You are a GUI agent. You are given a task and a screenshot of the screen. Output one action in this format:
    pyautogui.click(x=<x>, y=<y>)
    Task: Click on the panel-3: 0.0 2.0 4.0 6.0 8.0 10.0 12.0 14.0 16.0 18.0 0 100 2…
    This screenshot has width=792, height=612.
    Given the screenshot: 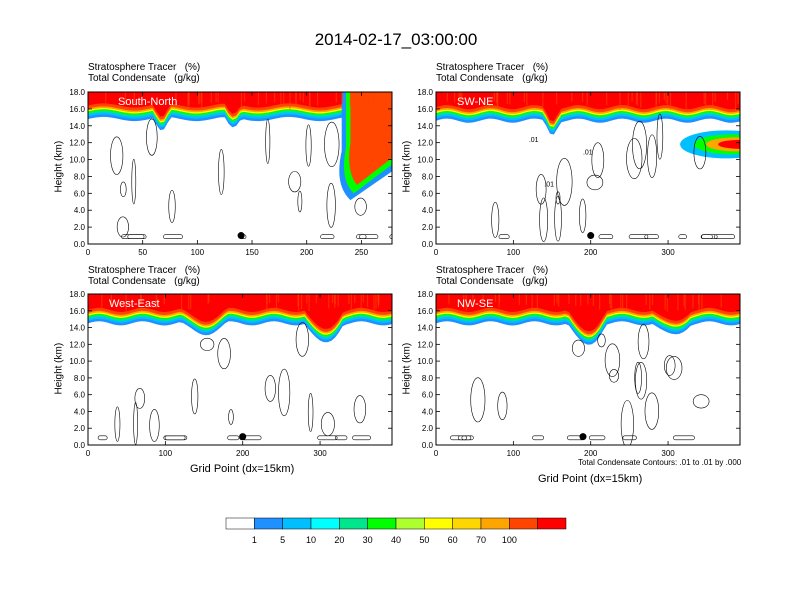 What is the action you would take?
    pyautogui.click(x=231, y=374)
    